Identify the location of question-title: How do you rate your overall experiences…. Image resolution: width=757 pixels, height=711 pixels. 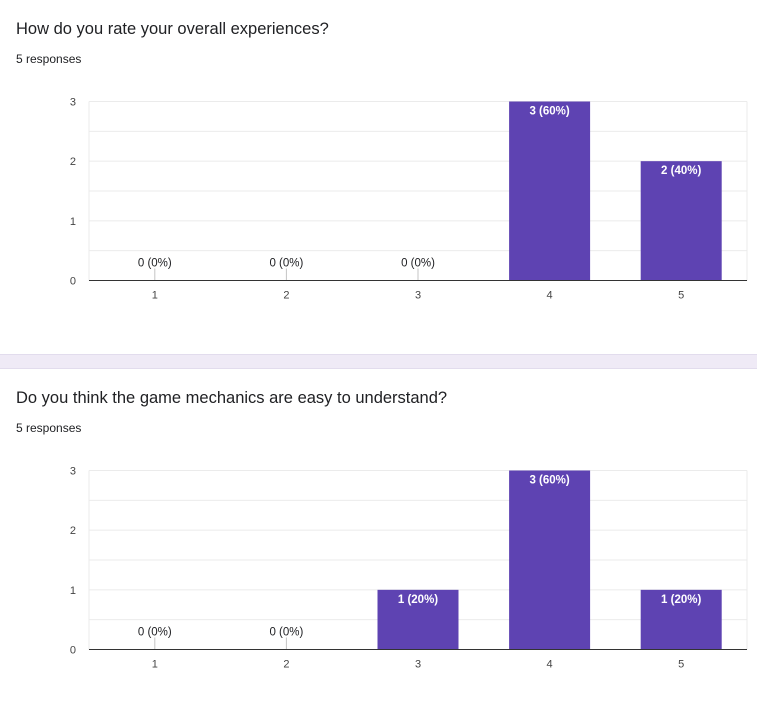
(172, 29).